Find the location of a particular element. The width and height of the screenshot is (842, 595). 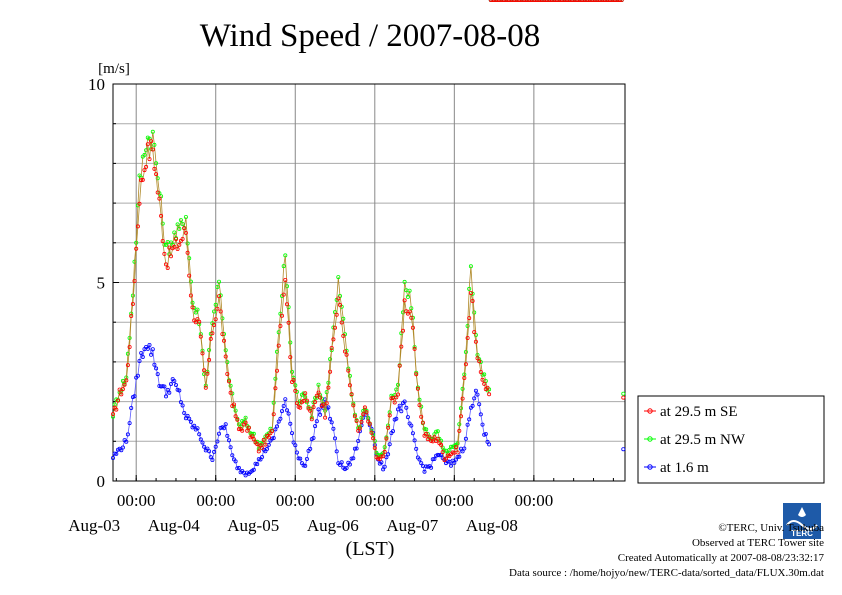

y-axis-unit-label: [m/s] is located at coordinates (114, 69).